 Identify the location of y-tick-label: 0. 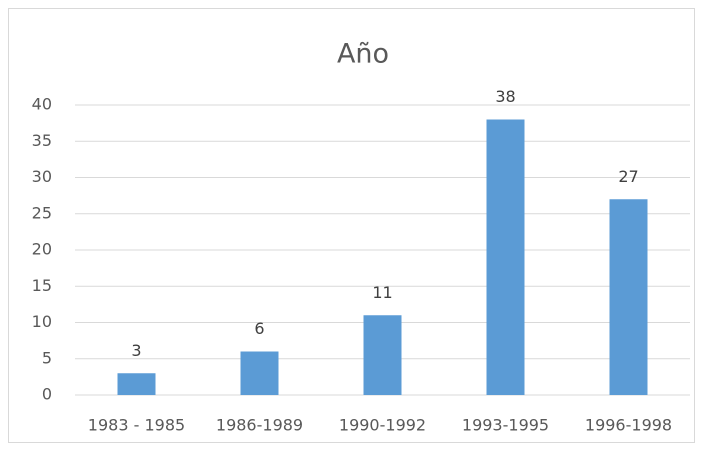
(47, 394).